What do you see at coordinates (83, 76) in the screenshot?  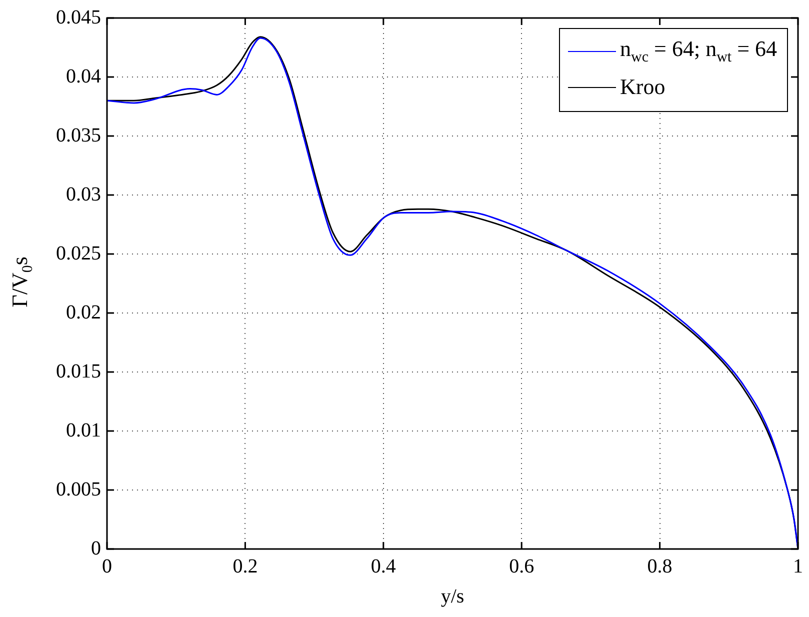 I see `y-tick-label: 0.04` at bounding box center [83, 76].